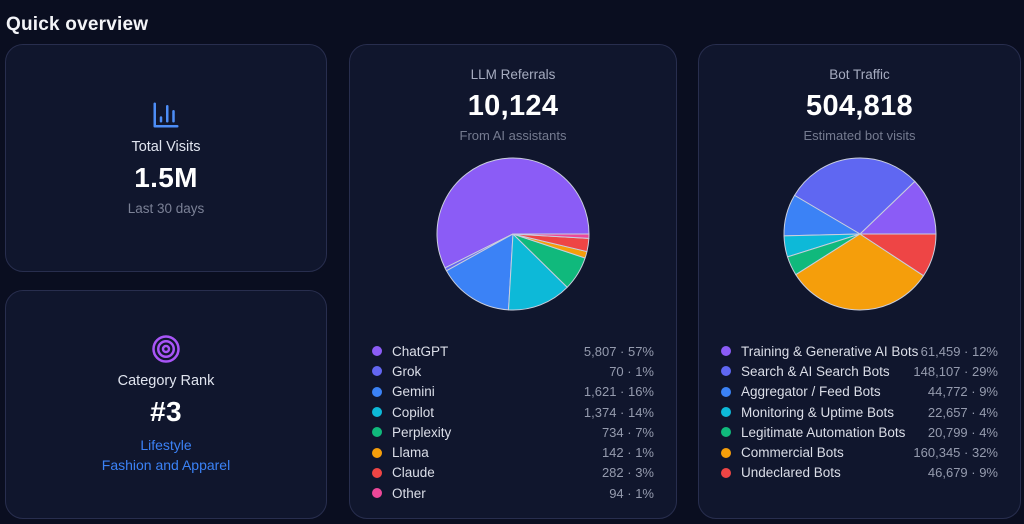 The image size is (1024, 524). Describe the element at coordinates (377, 432) in the screenshot. I see `legend-dot-perplexity` at that location.